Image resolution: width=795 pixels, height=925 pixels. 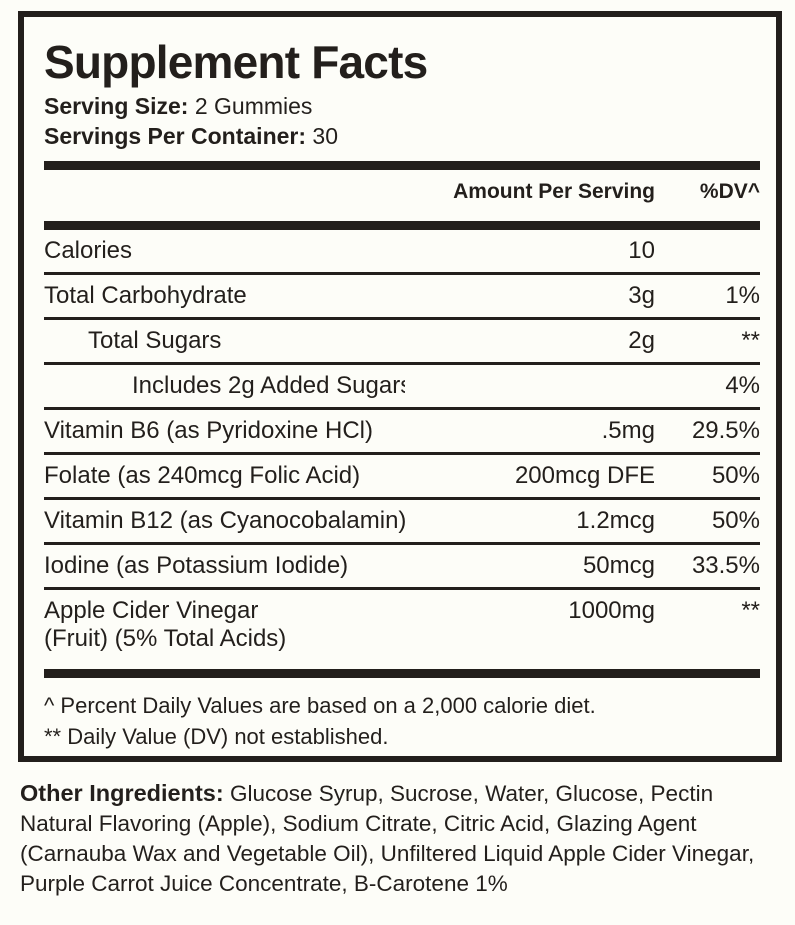 I want to click on rule-below-column-headers, so click(x=402, y=225).